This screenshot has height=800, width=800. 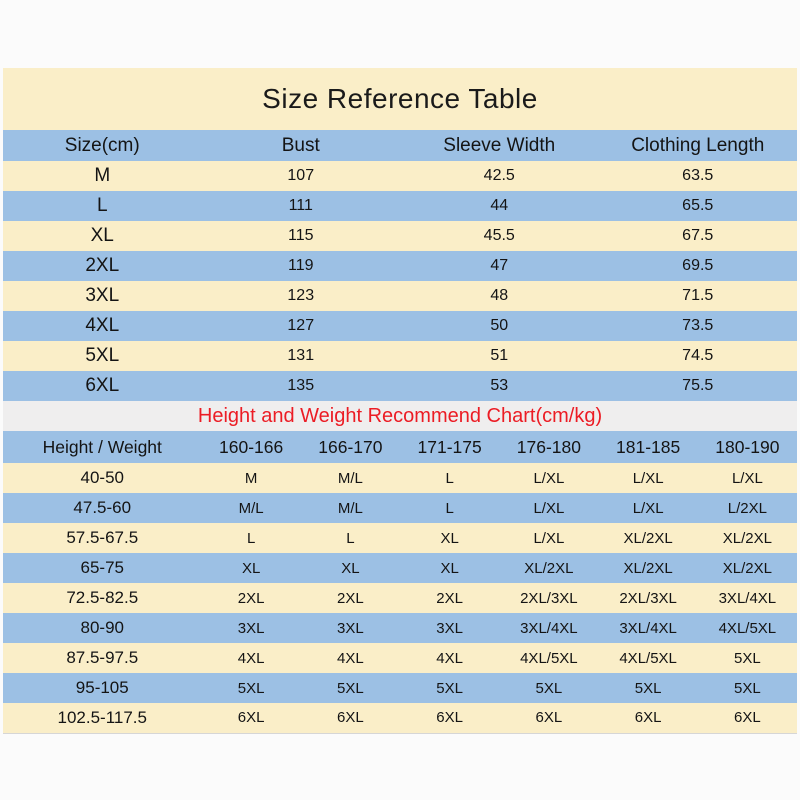 What do you see at coordinates (102, 477) in the screenshot?
I see `row-label-cell: 40-50` at bounding box center [102, 477].